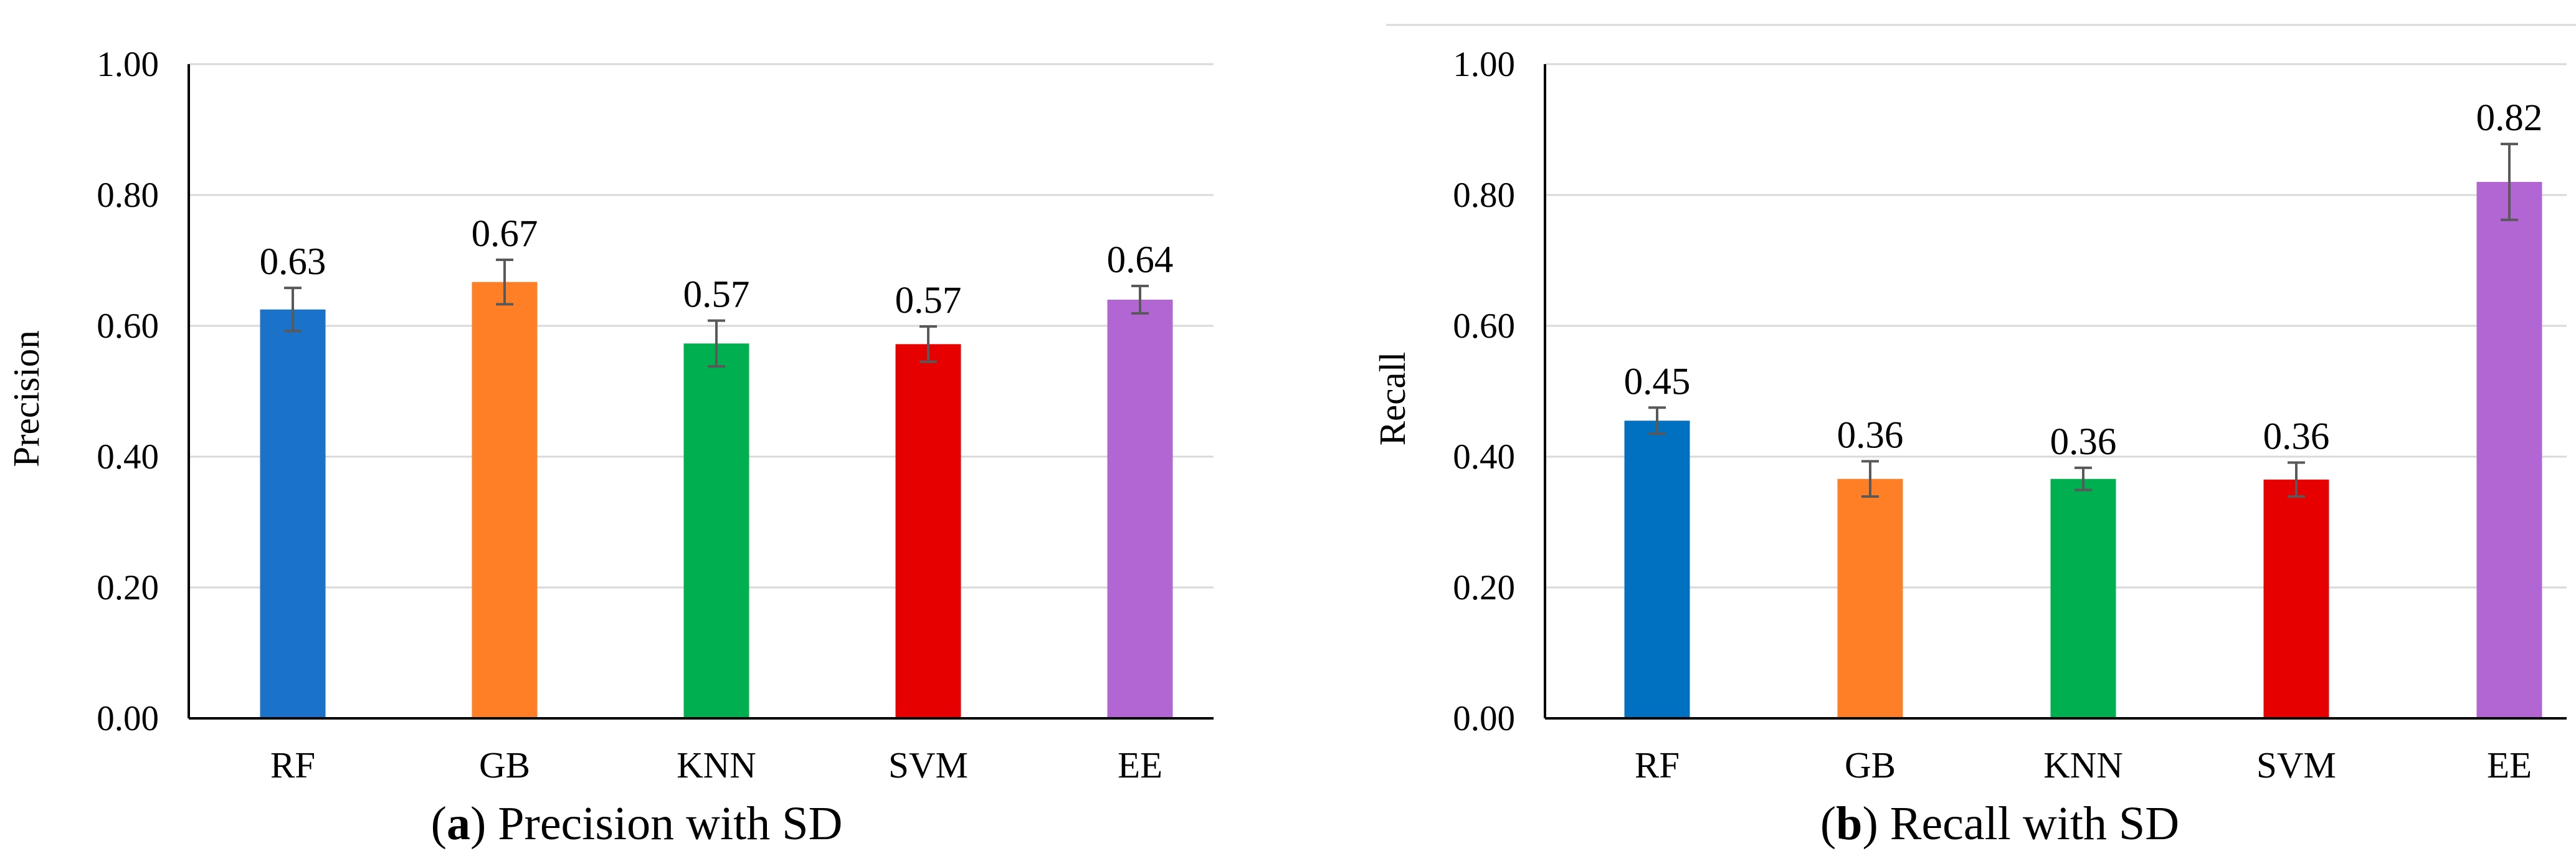 The image size is (2576, 861). What do you see at coordinates (1657, 381) in the screenshot?
I see `data-label-rf: 0.45` at bounding box center [1657, 381].